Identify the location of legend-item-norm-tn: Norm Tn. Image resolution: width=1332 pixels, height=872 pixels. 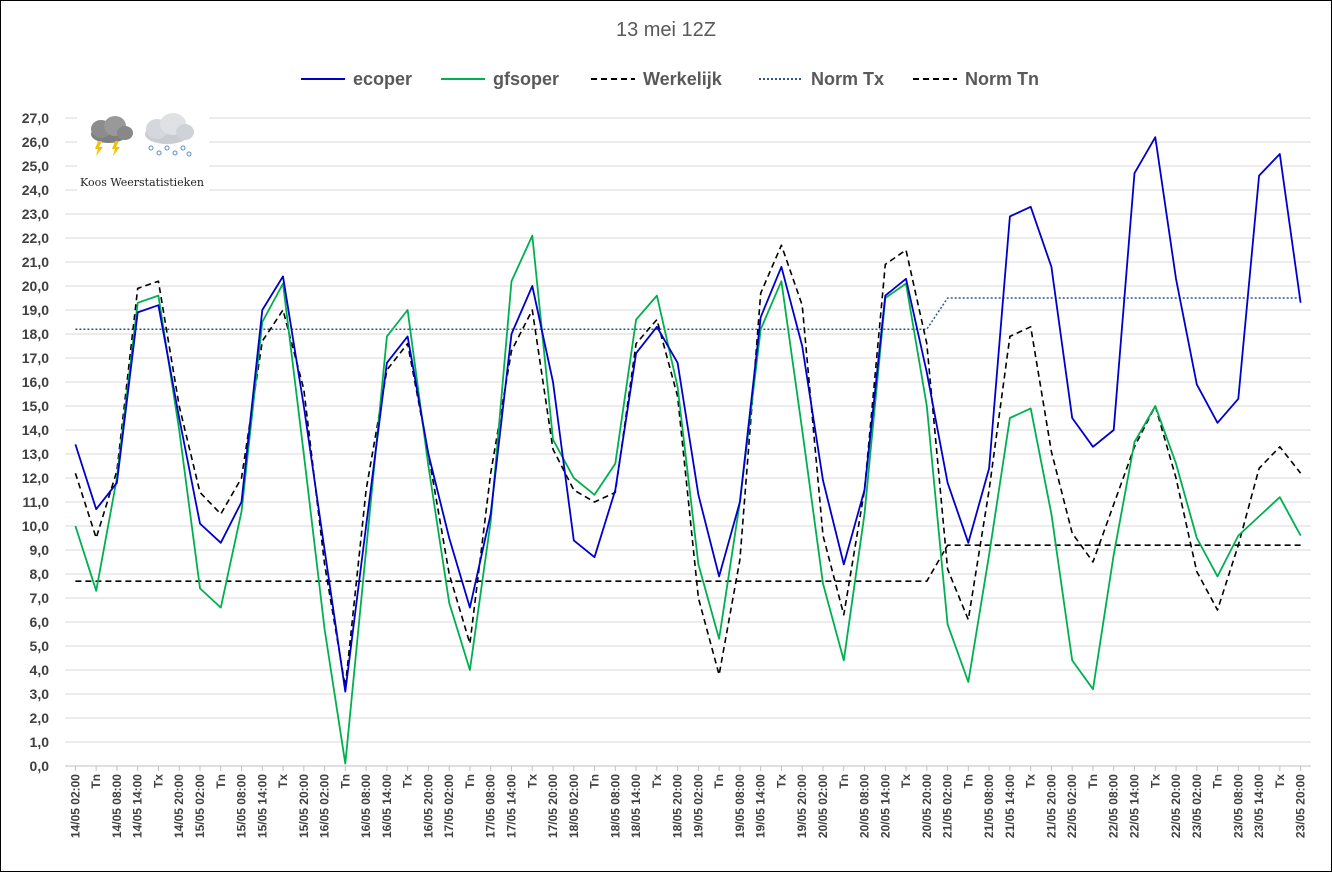
(976, 79).